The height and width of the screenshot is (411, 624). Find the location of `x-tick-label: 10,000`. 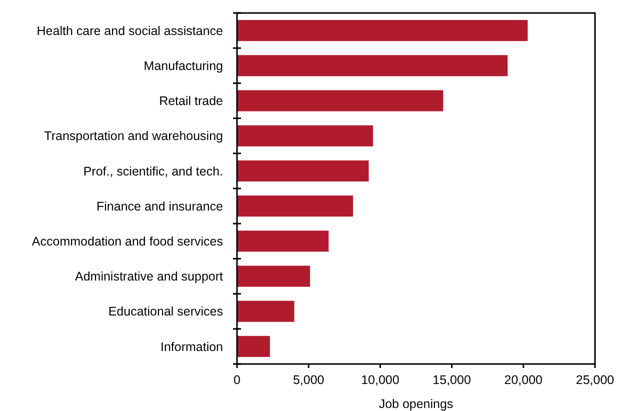

x-tick-label: 10,000 is located at coordinates (380, 380).